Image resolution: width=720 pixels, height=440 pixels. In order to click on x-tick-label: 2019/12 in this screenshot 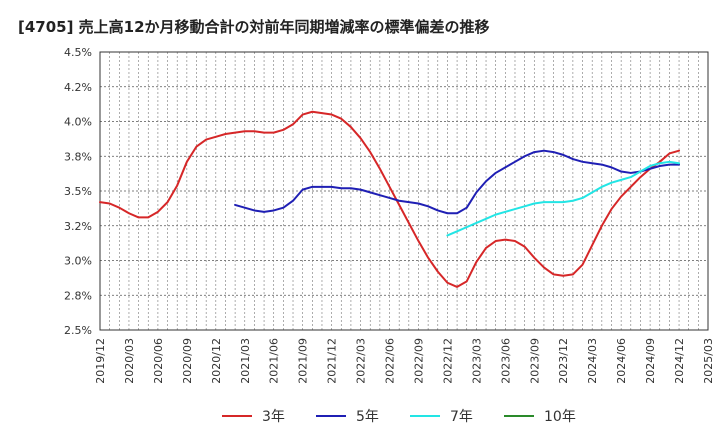, I will do `click(100, 361)`.